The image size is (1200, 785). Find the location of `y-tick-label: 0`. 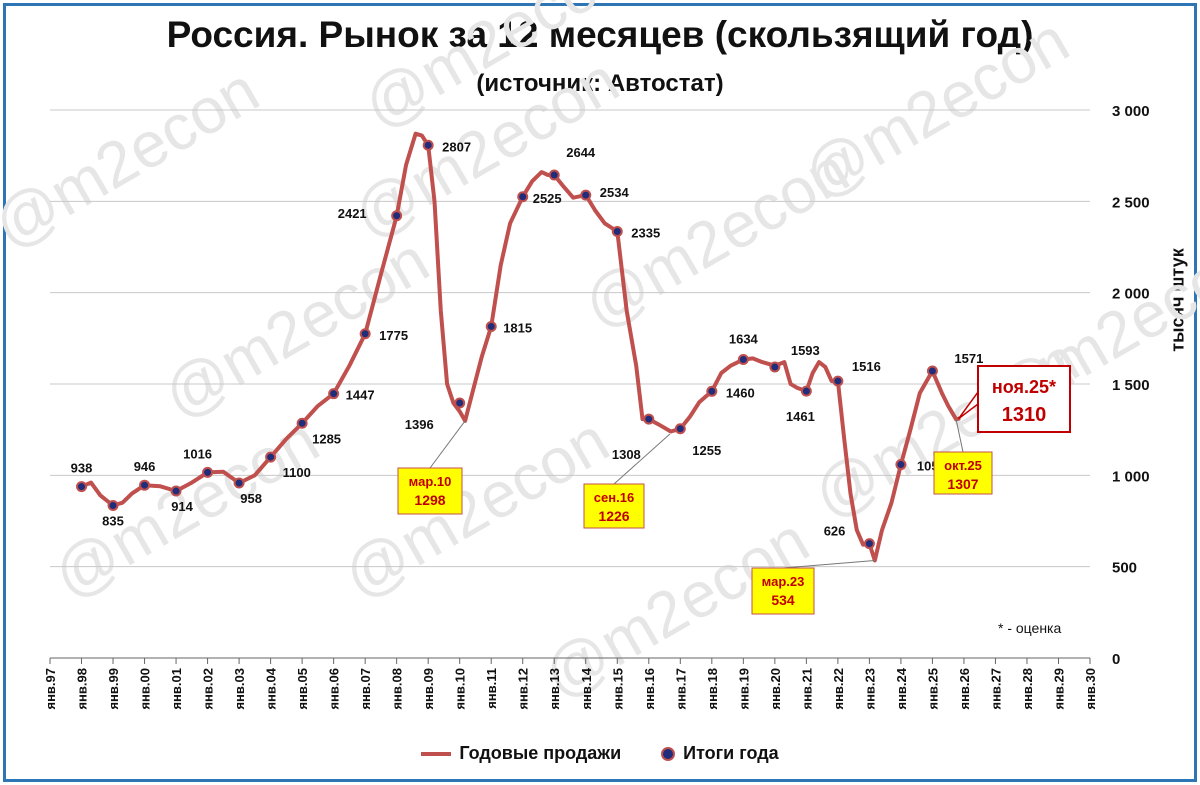

y-tick-label: 0 is located at coordinates (1116, 659).